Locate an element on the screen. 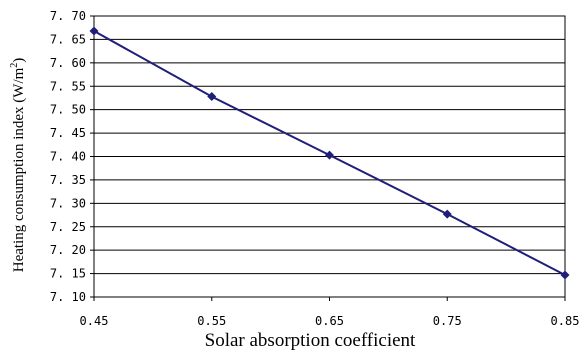  y-tick-label: 7. 50 is located at coordinates (68, 110).